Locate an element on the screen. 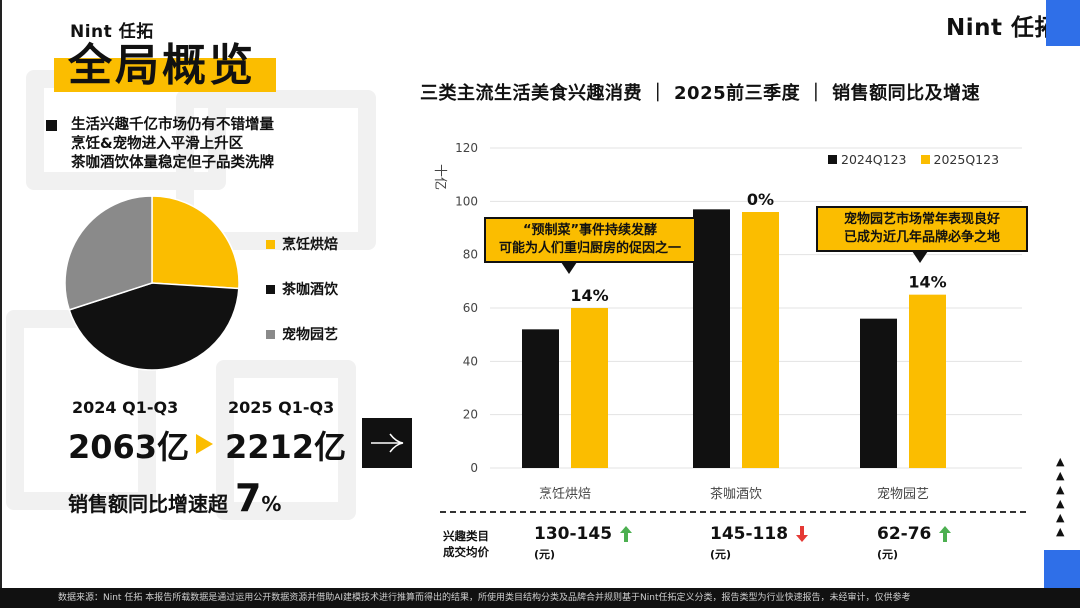 This screenshot has width=1080, height=608. category-label: 烹饪烘焙 is located at coordinates (565, 494).